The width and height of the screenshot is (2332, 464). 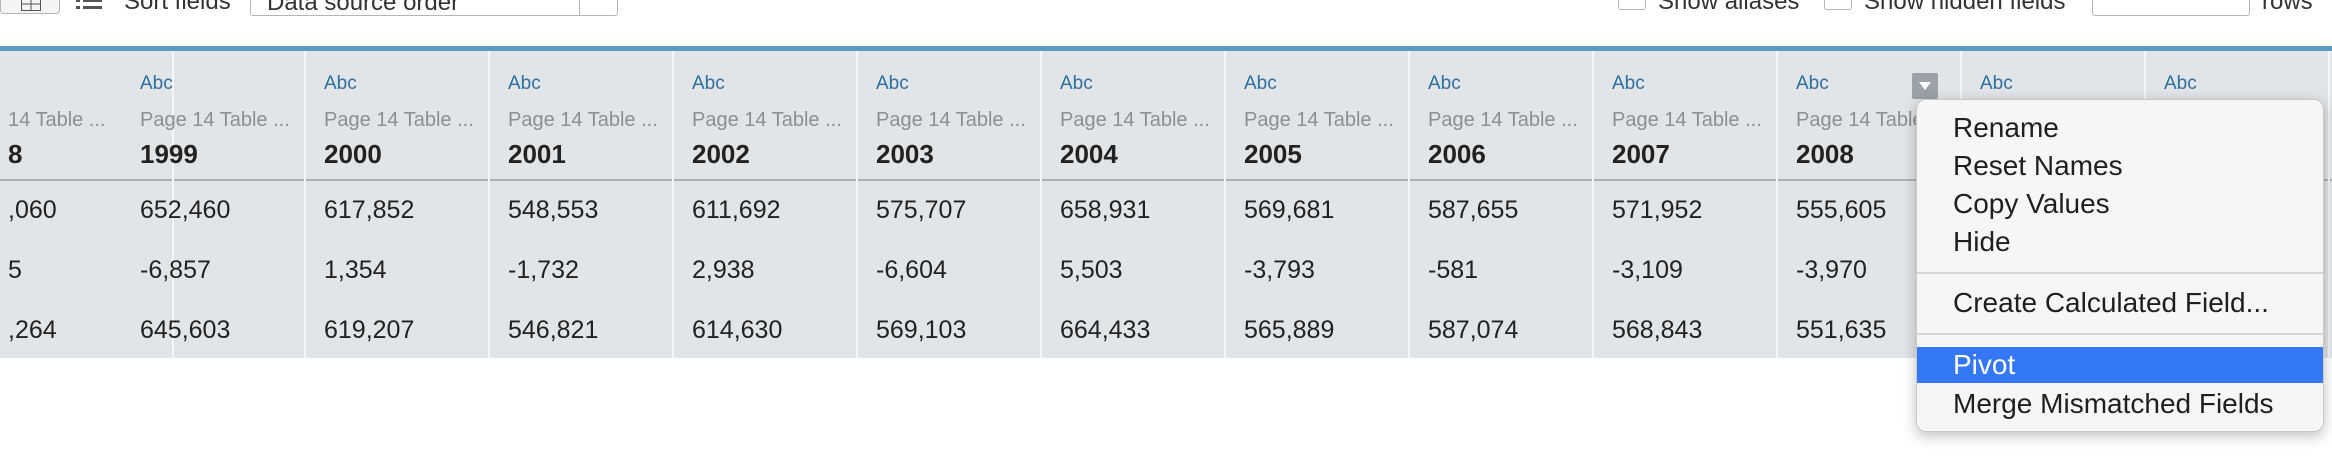 What do you see at coordinates (169, 154) in the screenshot?
I see `column-name: 1999` at bounding box center [169, 154].